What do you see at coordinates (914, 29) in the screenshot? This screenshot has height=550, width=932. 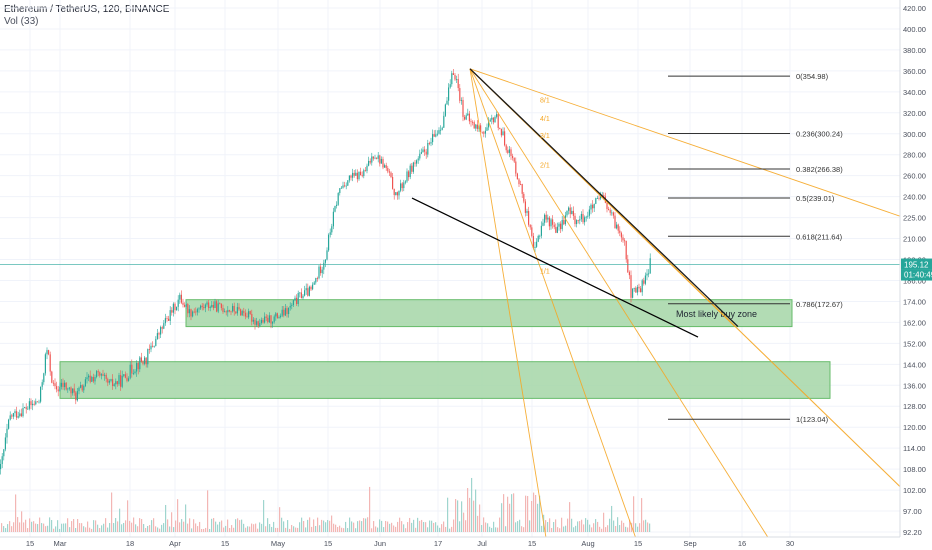 I see `price-tick-label: 400.00` at bounding box center [914, 29].